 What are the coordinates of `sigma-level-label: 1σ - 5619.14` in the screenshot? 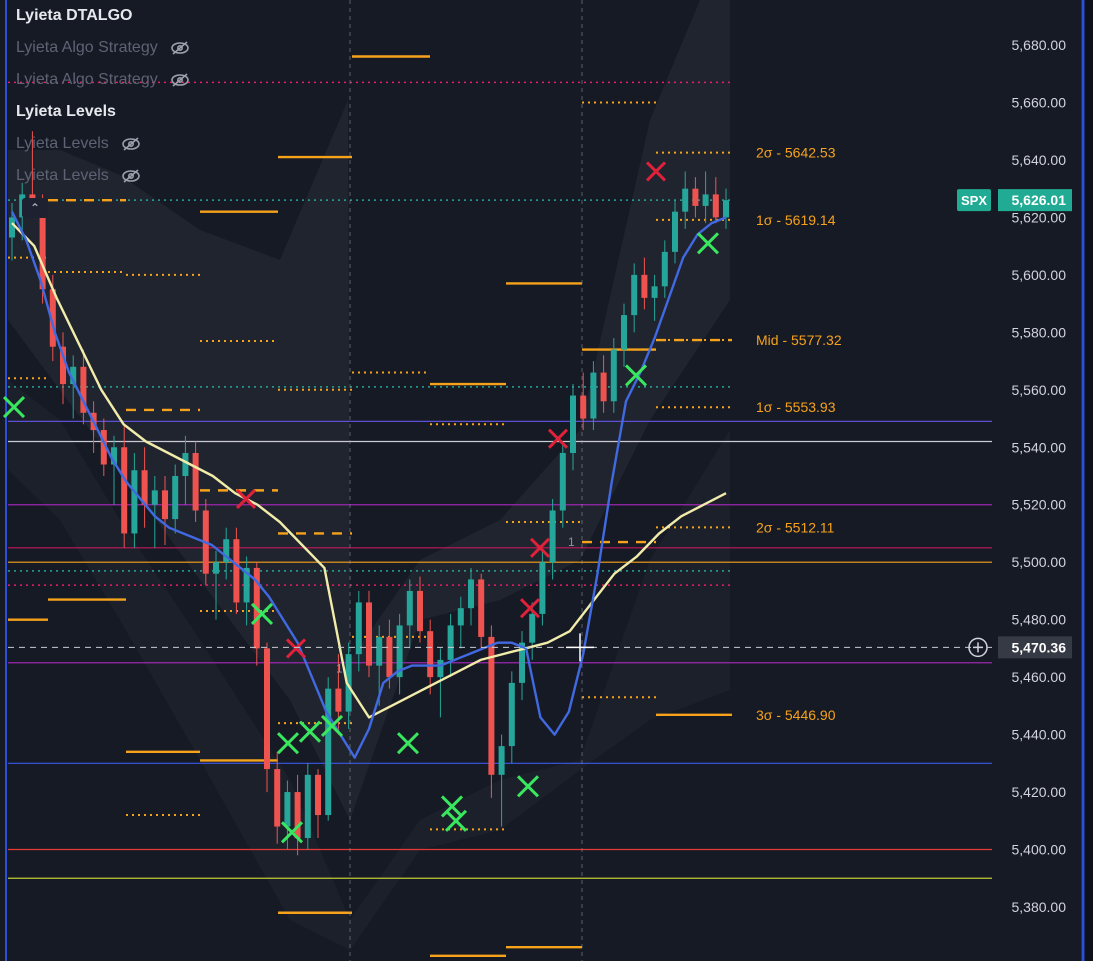 It's located at (796, 220).